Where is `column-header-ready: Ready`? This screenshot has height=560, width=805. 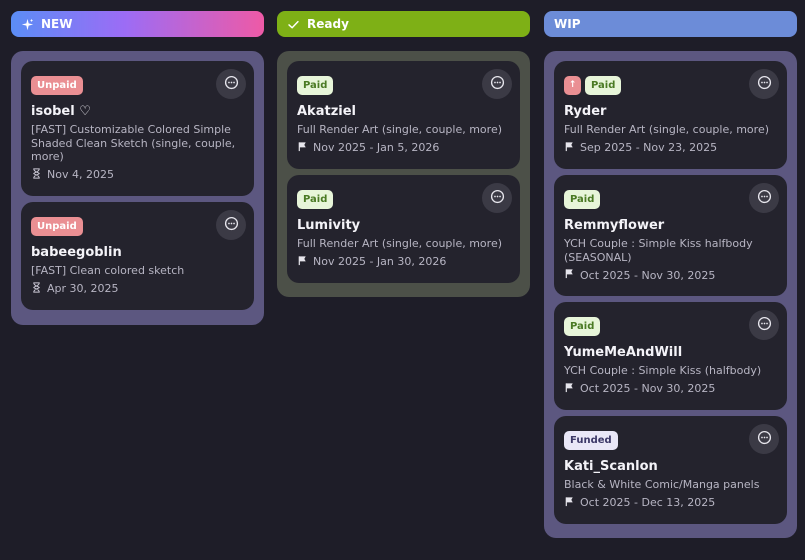 column-header-ready: Ready is located at coordinates (403, 24).